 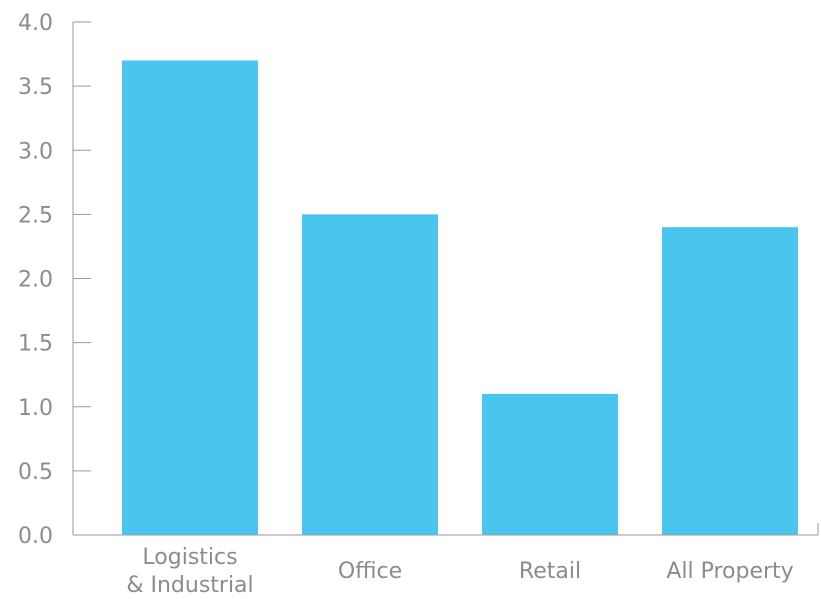 I want to click on category-label: Office, so click(x=370, y=571).